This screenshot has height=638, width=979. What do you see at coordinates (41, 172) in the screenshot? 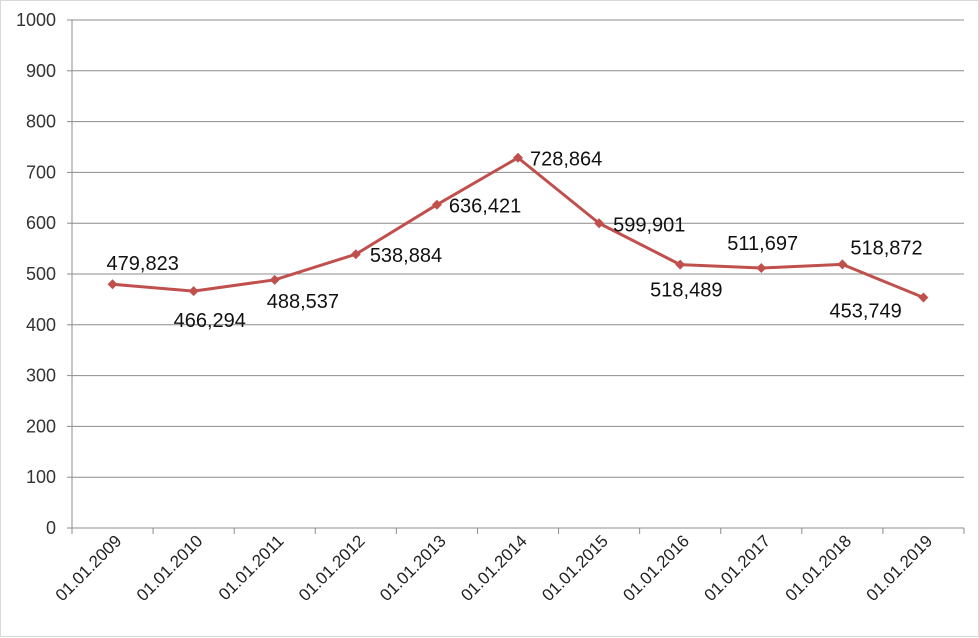
I see `y-tick-label: 700` at bounding box center [41, 172].